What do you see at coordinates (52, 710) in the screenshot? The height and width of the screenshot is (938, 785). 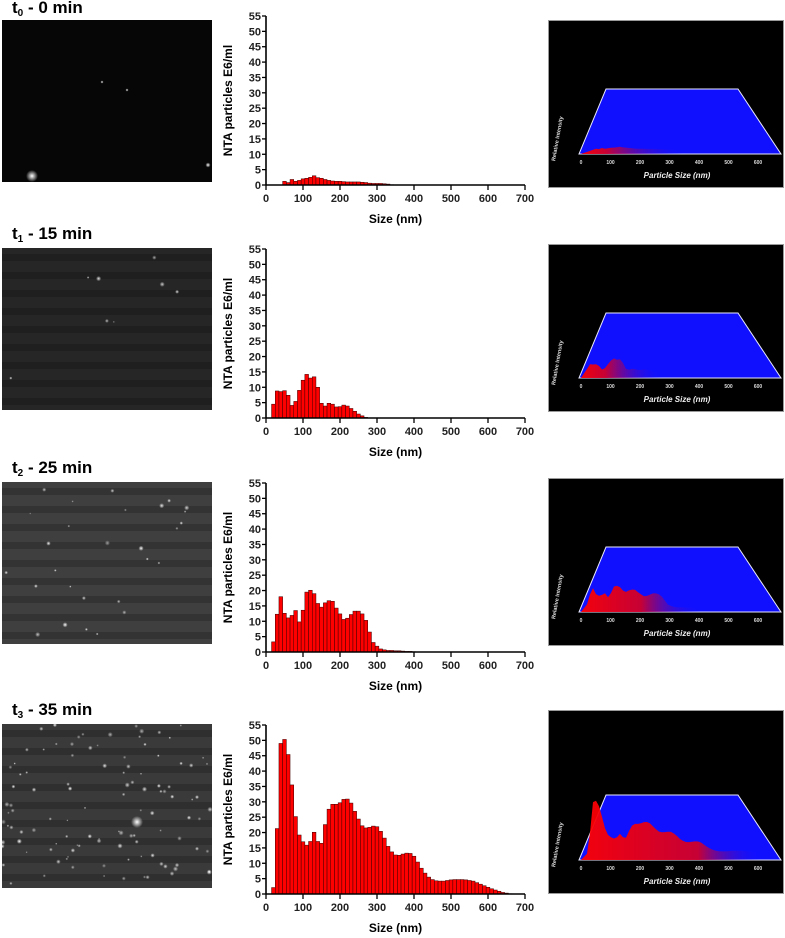 I see `panel-title: t3 - 35 min` at bounding box center [52, 710].